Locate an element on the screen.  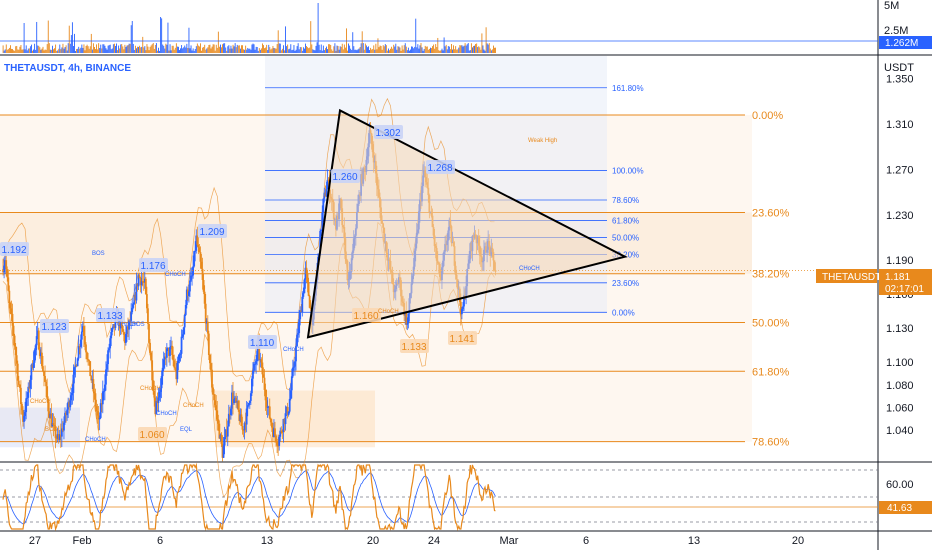
rsi-current-label: 41.63 is located at coordinates (899, 508).